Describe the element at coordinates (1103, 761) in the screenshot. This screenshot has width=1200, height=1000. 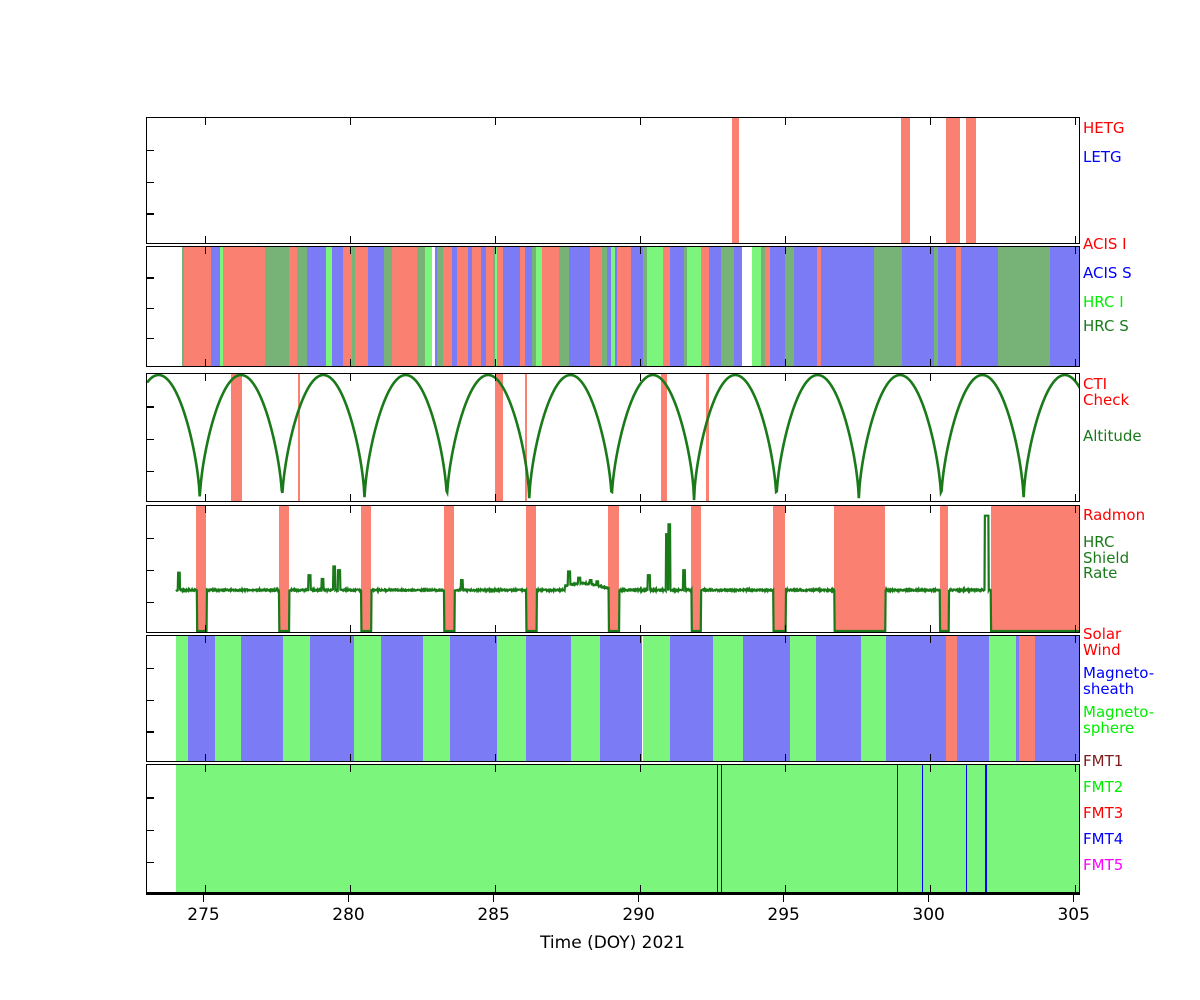
I see `legend-label-fmt1: FMT1` at that location.